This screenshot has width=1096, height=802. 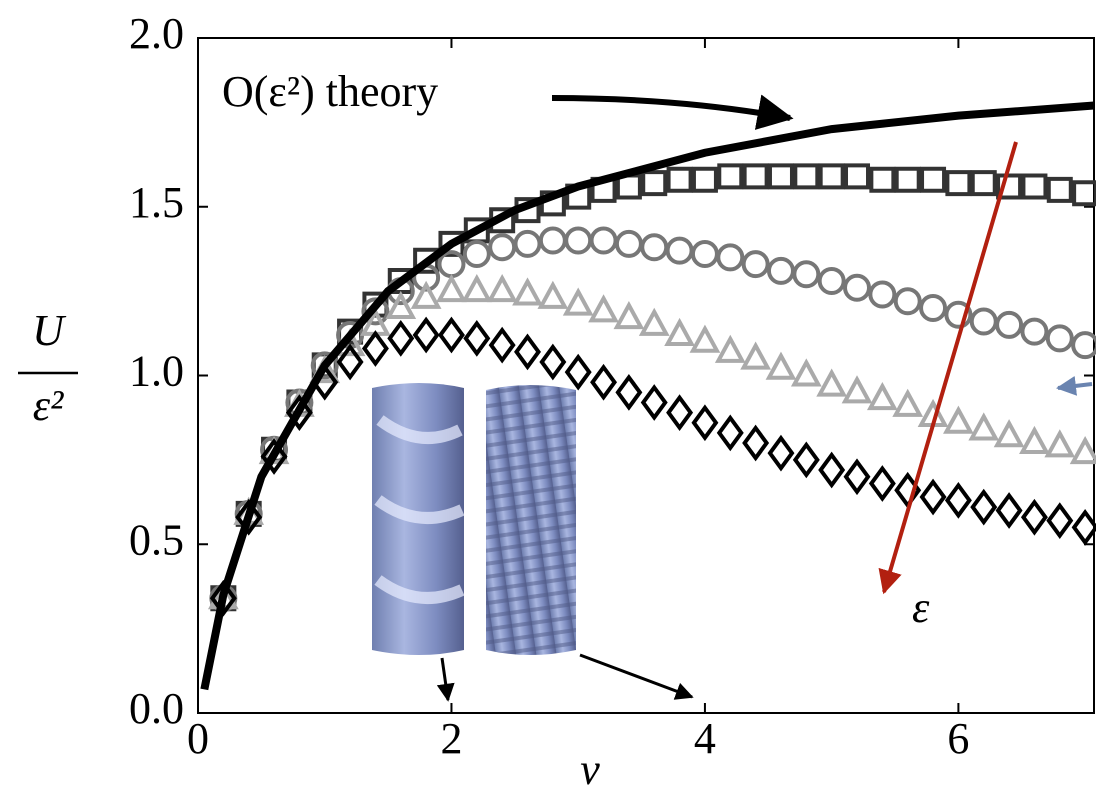 What do you see at coordinates (48, 405) in the screenshot?
I see `y-label-denominator: ε²` at bounding box center [48, 405].